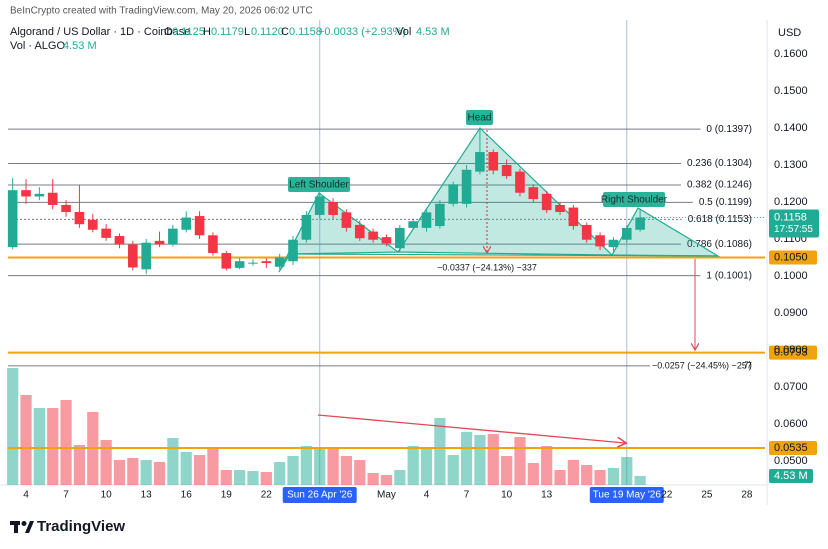  Describe the element at coordinates (791, 202) in the screenshot. I see `y-tick-label: 0.1200` at that location.